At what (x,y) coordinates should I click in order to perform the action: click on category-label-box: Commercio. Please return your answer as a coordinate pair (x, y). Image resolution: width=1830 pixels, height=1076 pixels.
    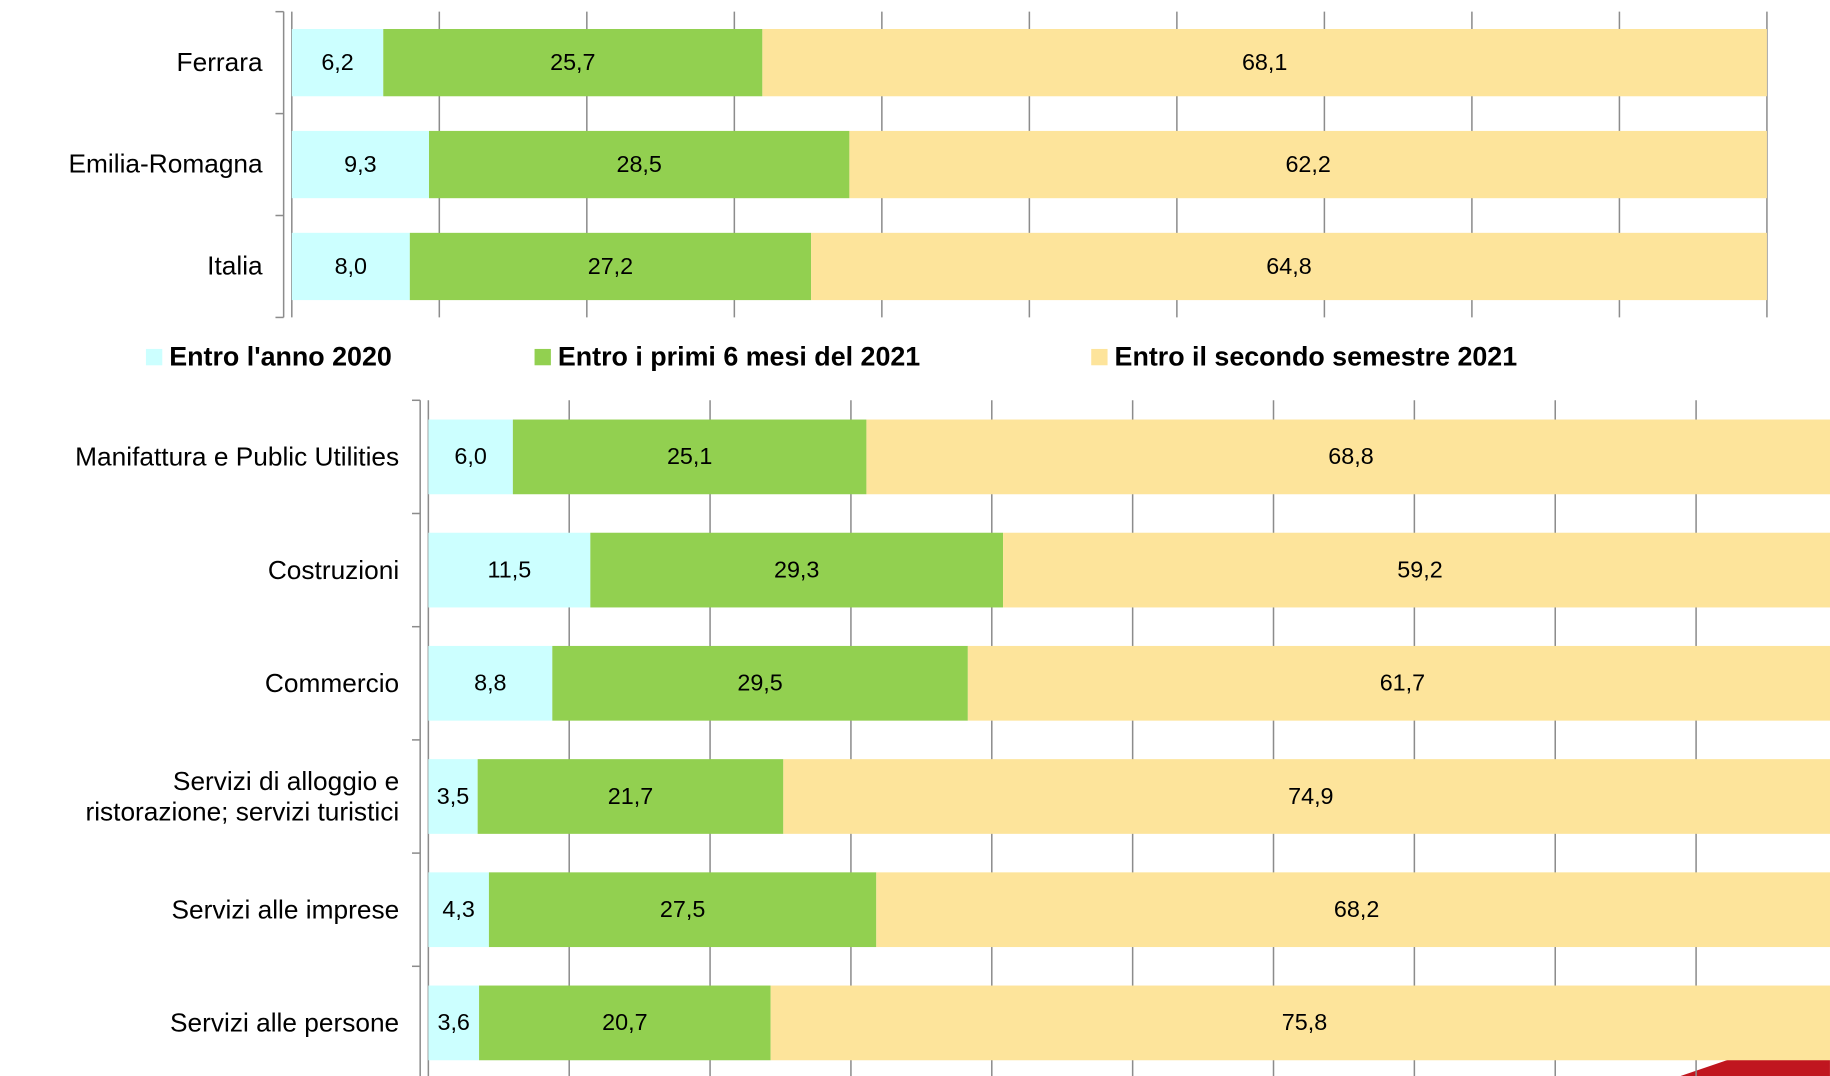
    Looking at the image, I should click on (332, 683).